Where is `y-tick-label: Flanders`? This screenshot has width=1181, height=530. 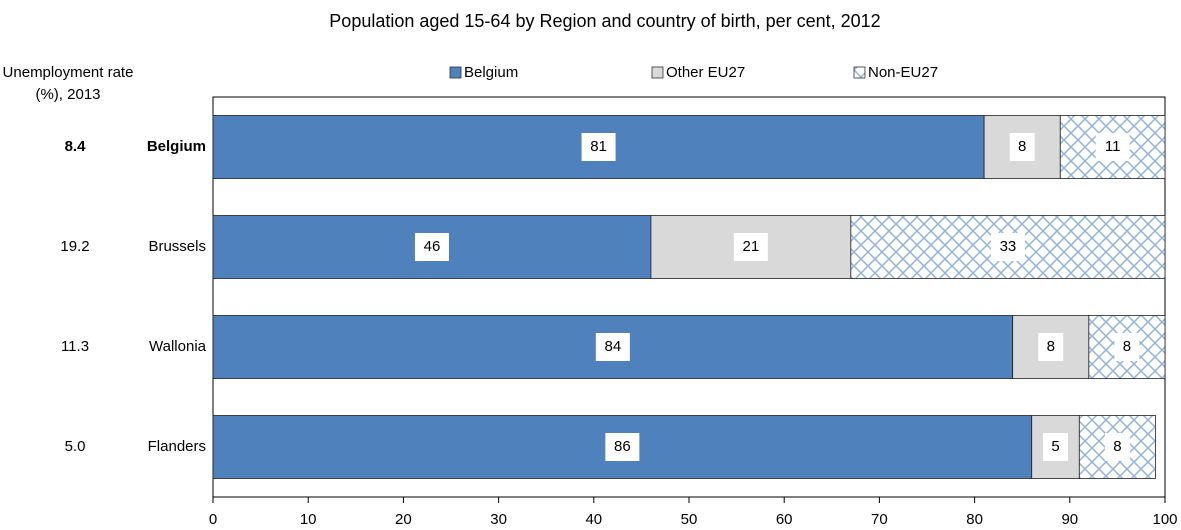 y-tick-label: Flanders is located at coordinates (177, 446).